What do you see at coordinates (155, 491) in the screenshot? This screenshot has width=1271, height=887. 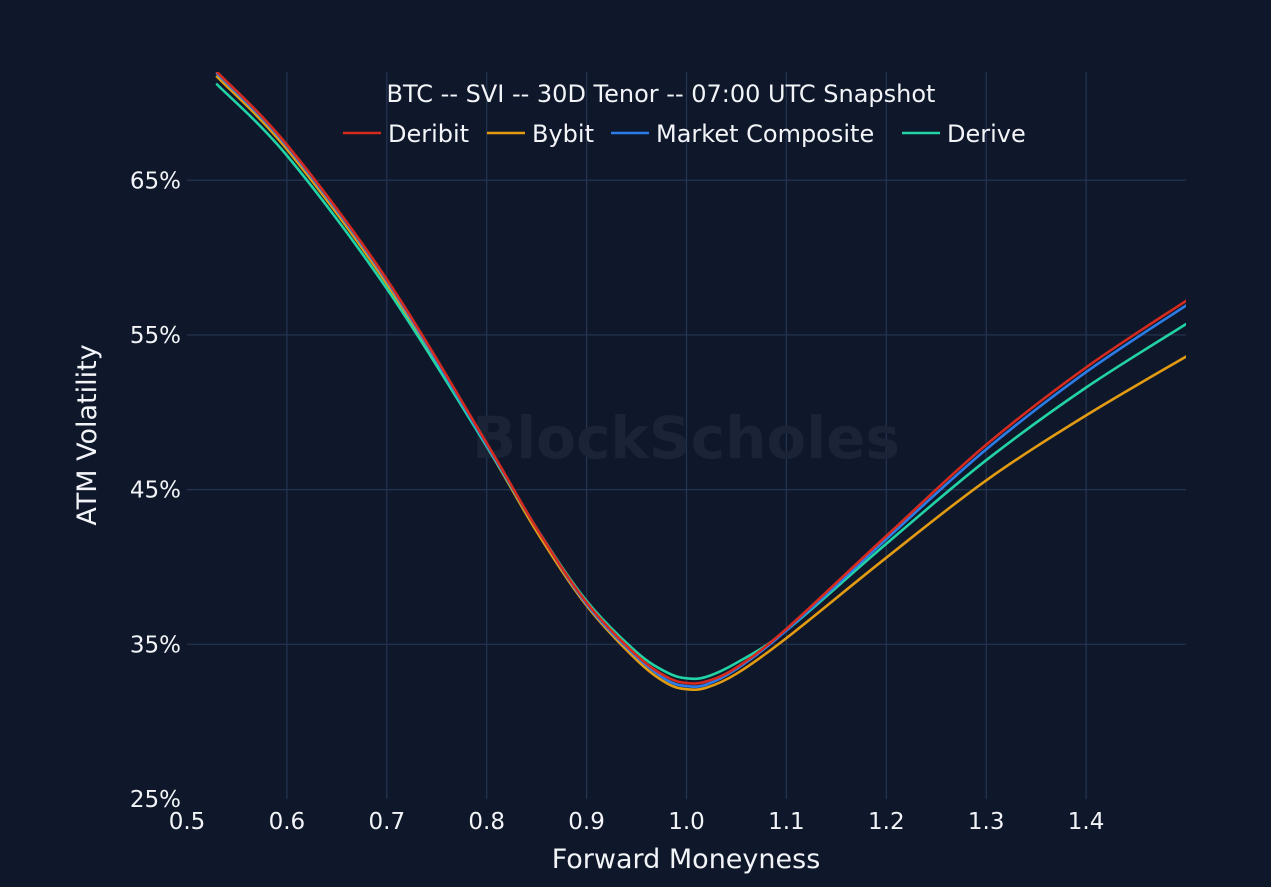 I see `y-tick-label: 45%` at bounding box center [155, 491].